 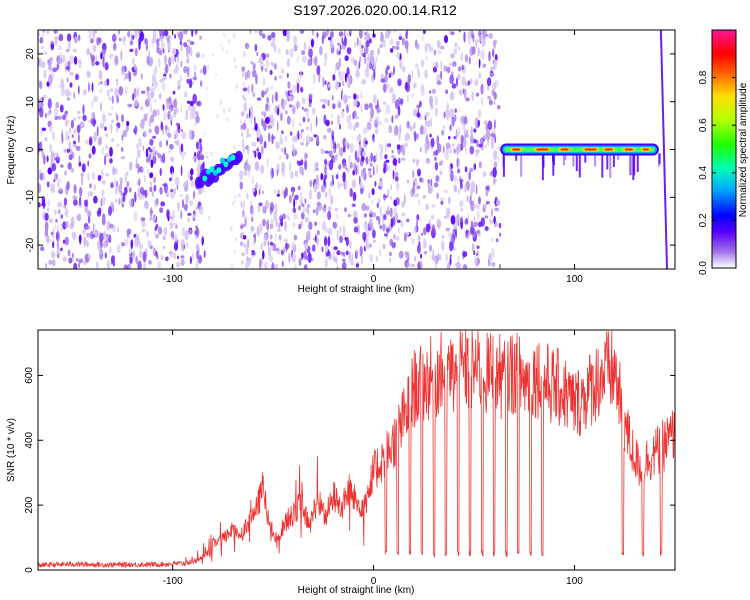 What do you see at coordinates (375, 10) in the screenshot?
I see `figure-title: S197.2026.020.00.14.R12` at bounding box center [375, 10].